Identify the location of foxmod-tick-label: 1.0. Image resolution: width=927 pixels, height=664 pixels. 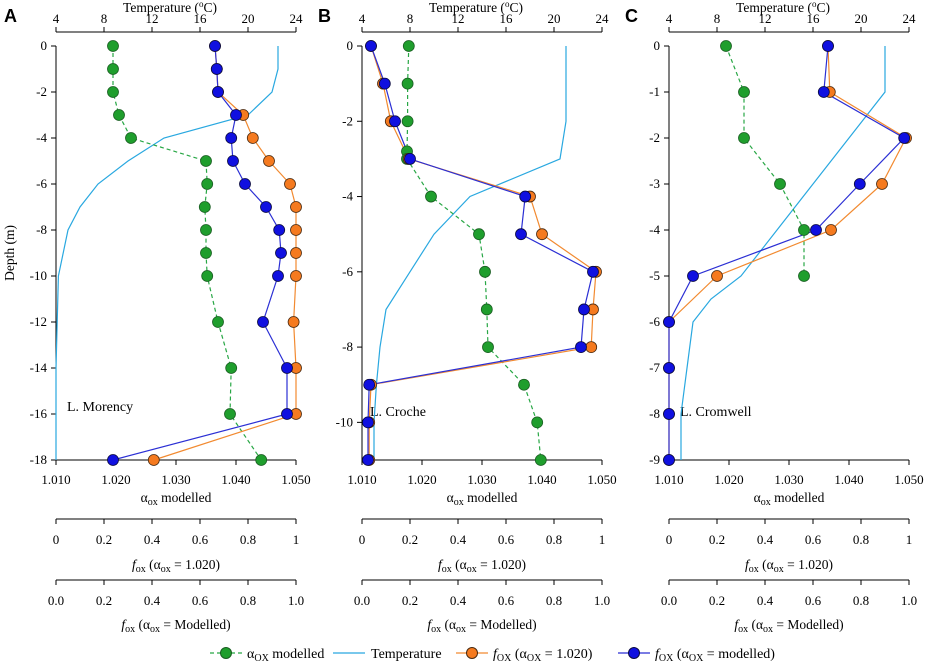
(602, 600).